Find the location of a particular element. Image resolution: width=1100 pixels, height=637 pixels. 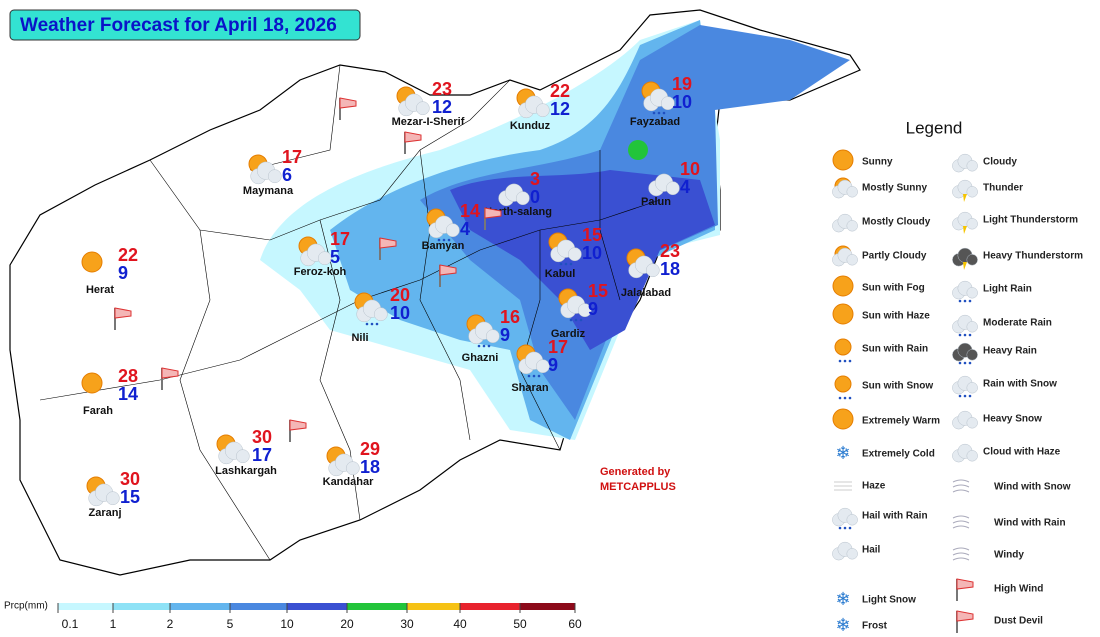

legend-label: Light Rain is located at coordinates (1007, 289).